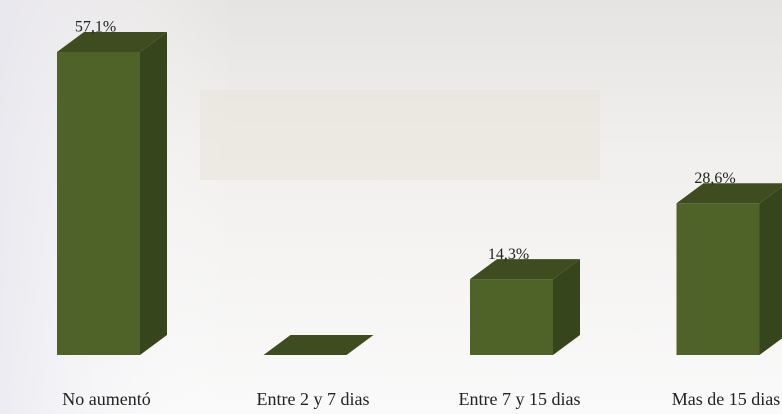 The width and height of the screenshot is (782, 414). Describe the element at coordinates (726, 399) in the screenshot. I see `x-tick-label: Mas de 15 dias` at that location.